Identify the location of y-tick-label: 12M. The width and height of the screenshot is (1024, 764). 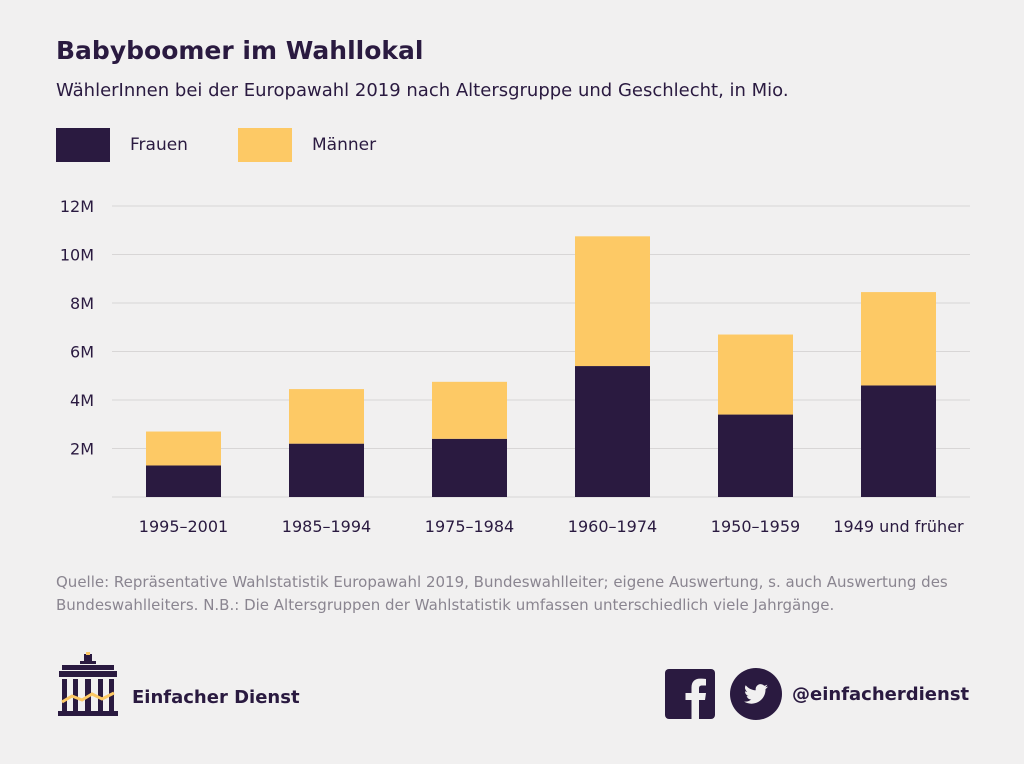
(77, 206).